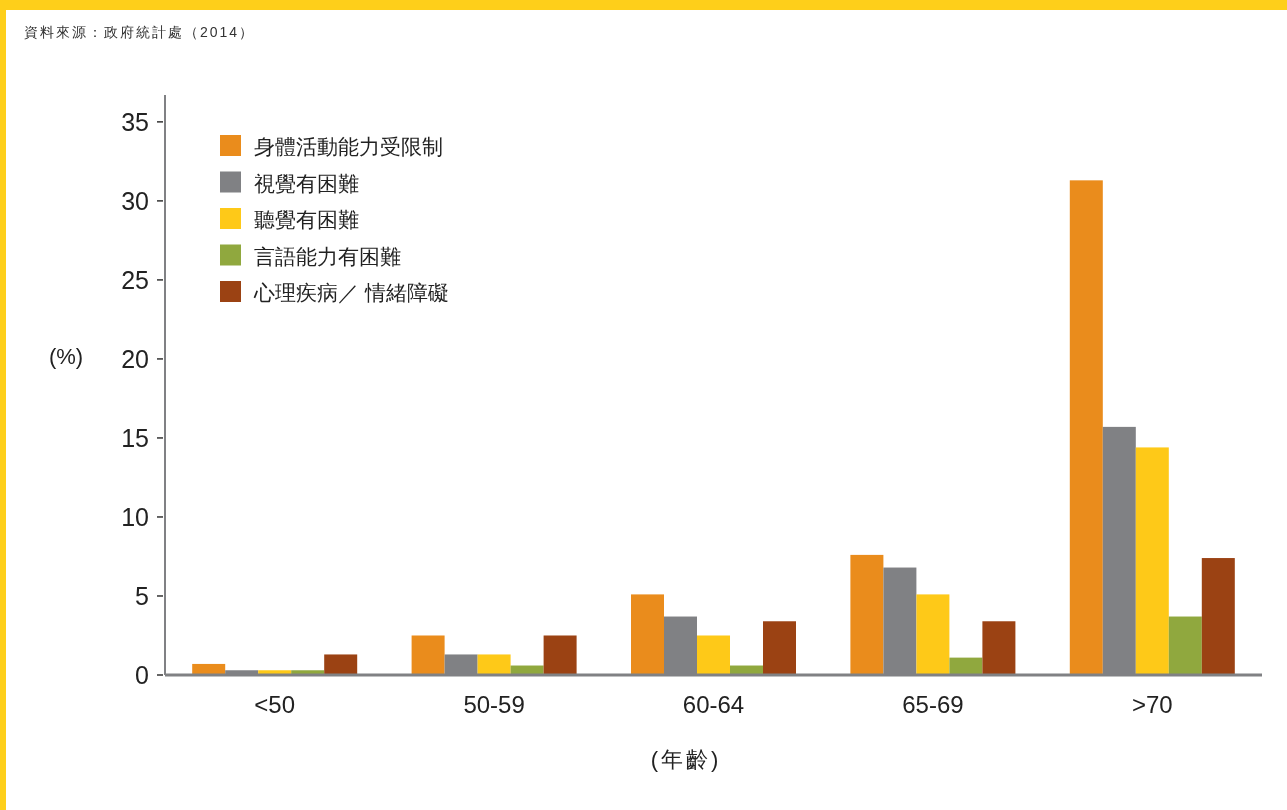 This screenshot has height=810, width=1287. Describe the element at coordinates (140, 32) in the screenshot. I see `source-note: 資料來源：政府統計處（2014）` at that location.